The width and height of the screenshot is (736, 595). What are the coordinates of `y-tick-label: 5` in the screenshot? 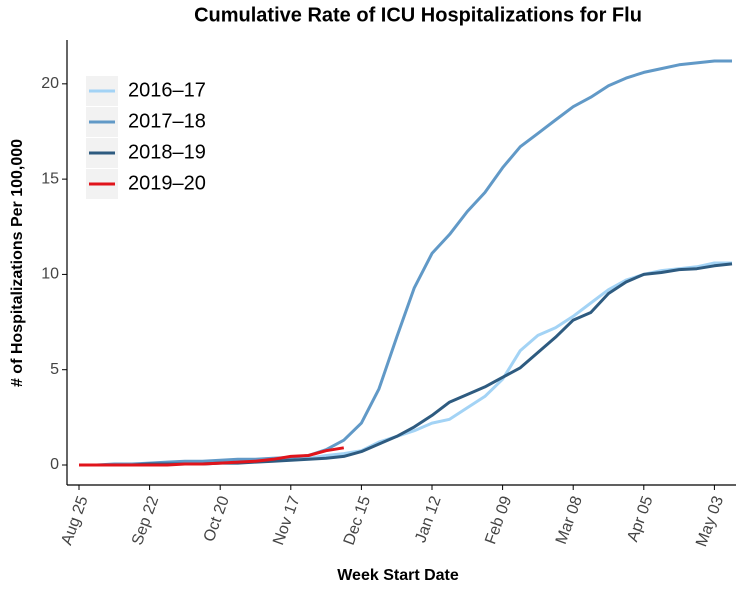 It's located at (54, 369).